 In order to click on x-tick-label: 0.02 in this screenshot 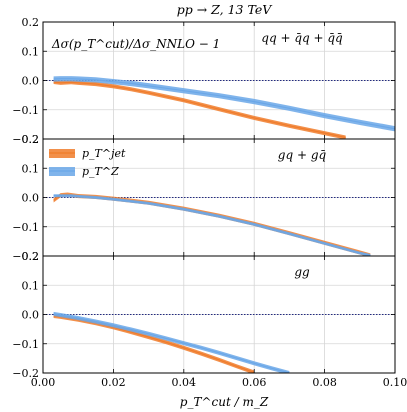, I will do `click(113, 382)`.